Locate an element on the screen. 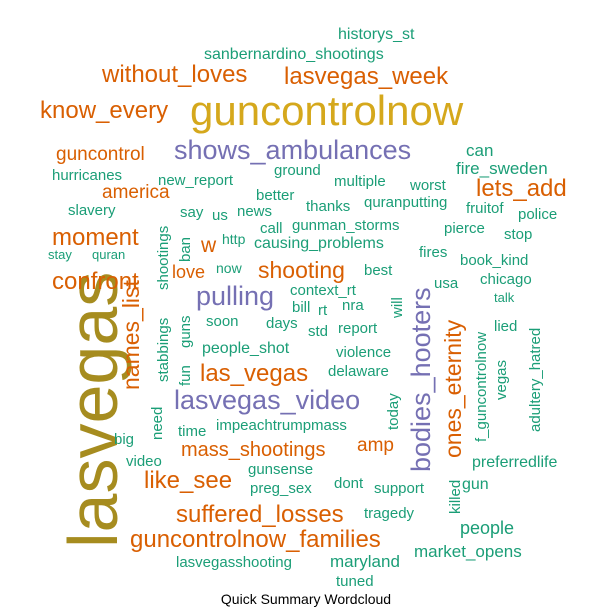  wordcloud-caption: Quick Summary Wordcloud is located at coordinates (306, 599).